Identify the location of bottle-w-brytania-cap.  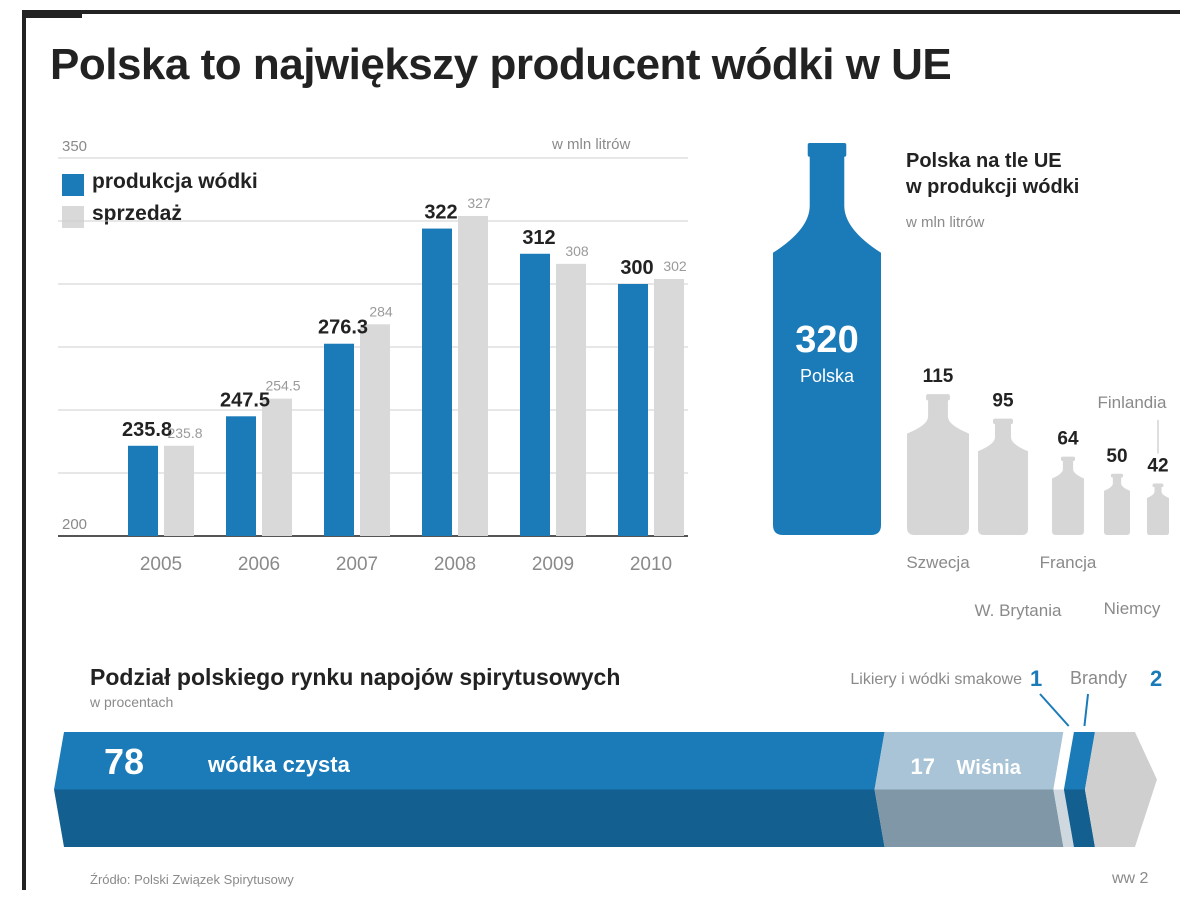
(1003, 421).